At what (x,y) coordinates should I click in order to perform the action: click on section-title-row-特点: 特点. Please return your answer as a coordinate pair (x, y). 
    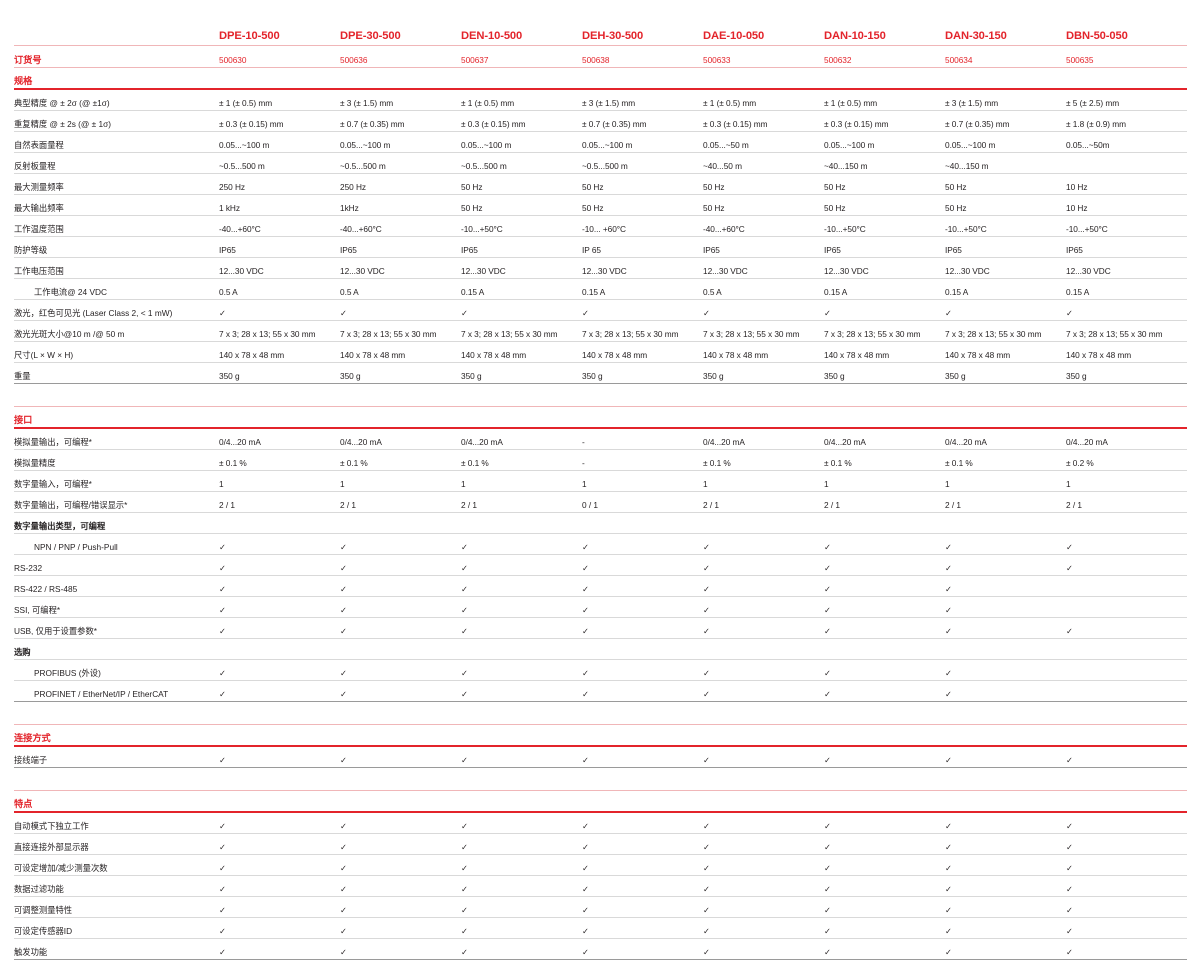
    Looking at the image, I should click on (600, 801).